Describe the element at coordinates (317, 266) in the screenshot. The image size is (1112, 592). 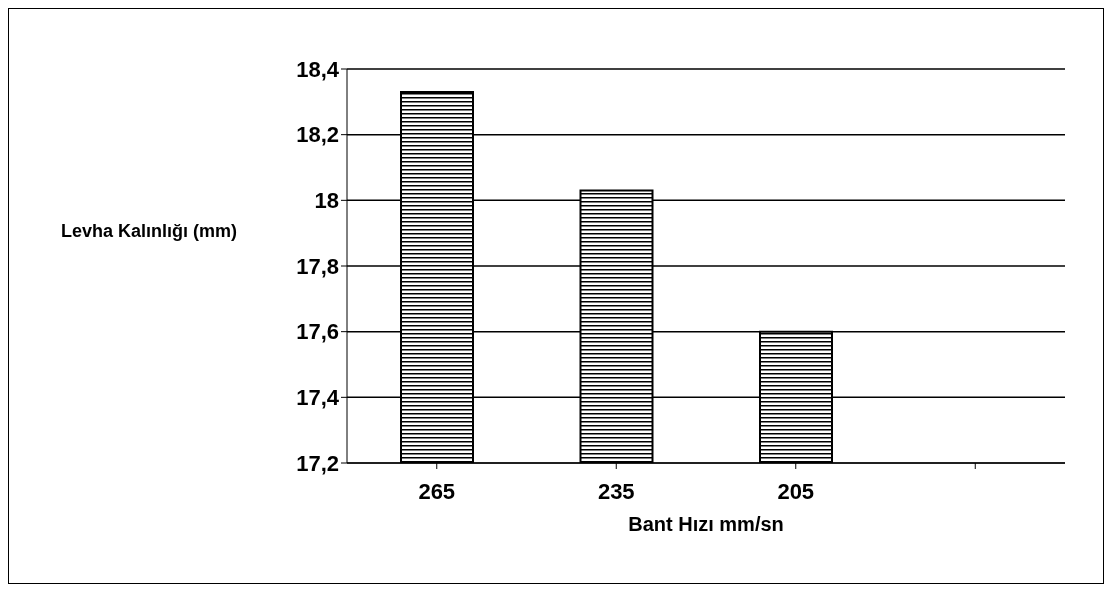
I see `y-tick-label: 17,8` at that location.